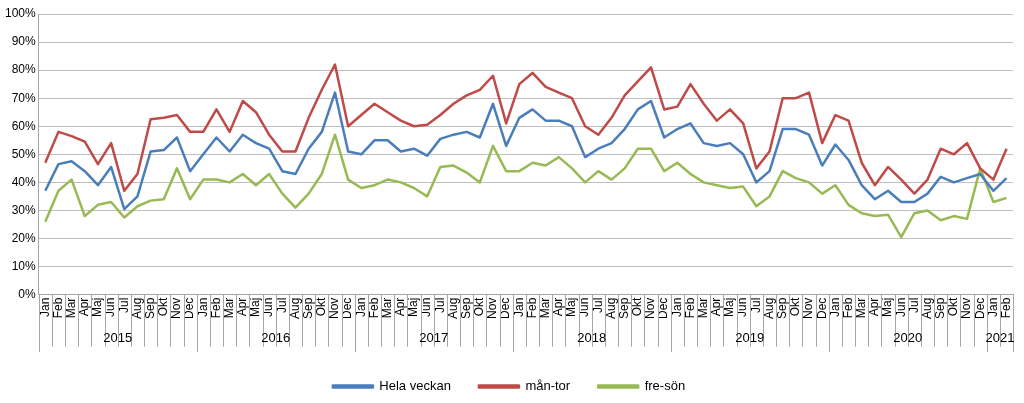 This screenshot has width=1024, height=403. I want to click on legend-label: fre-sön, so click(665, 386).